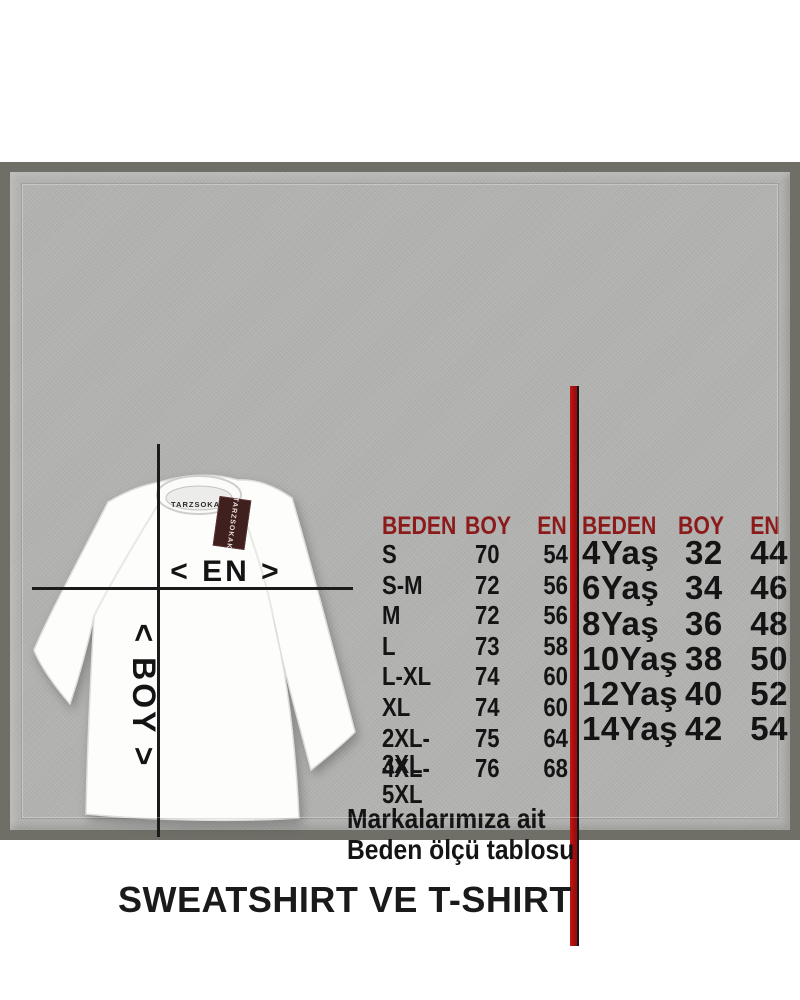 The height and width of the screenshot is (1000, 800). I want to click on size-cell: XL, so click(396, 706).